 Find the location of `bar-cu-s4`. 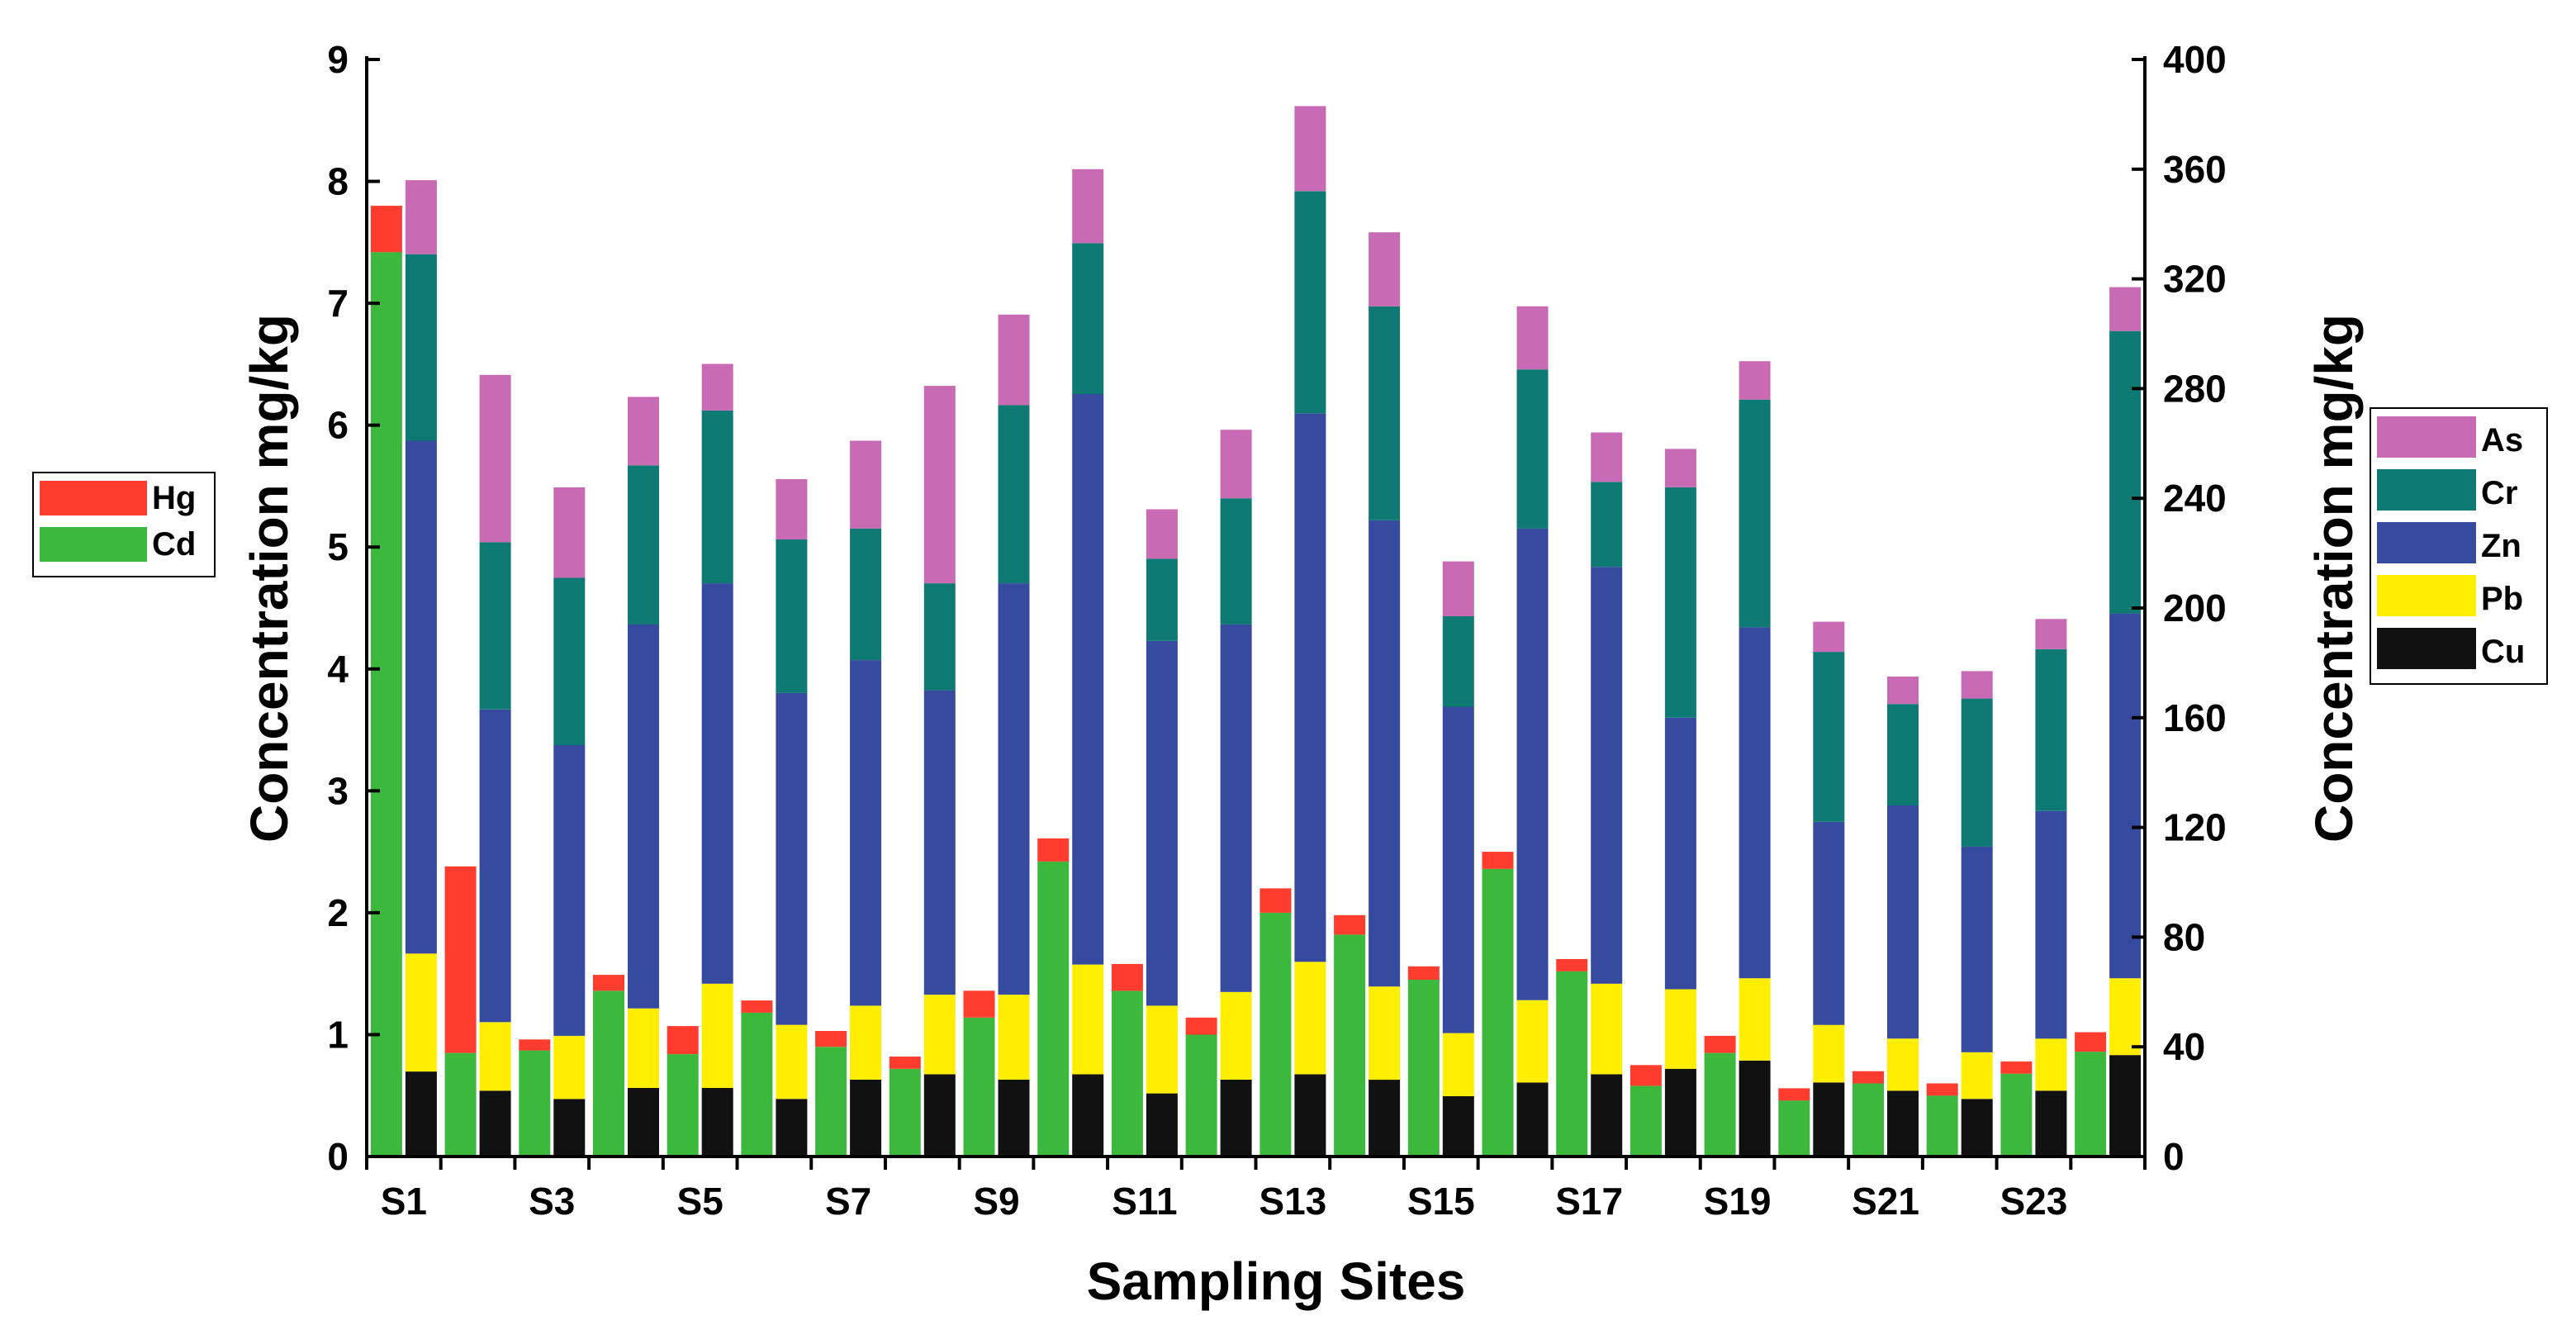

bar-cu-s4 is located at coordinates (643, 1122).